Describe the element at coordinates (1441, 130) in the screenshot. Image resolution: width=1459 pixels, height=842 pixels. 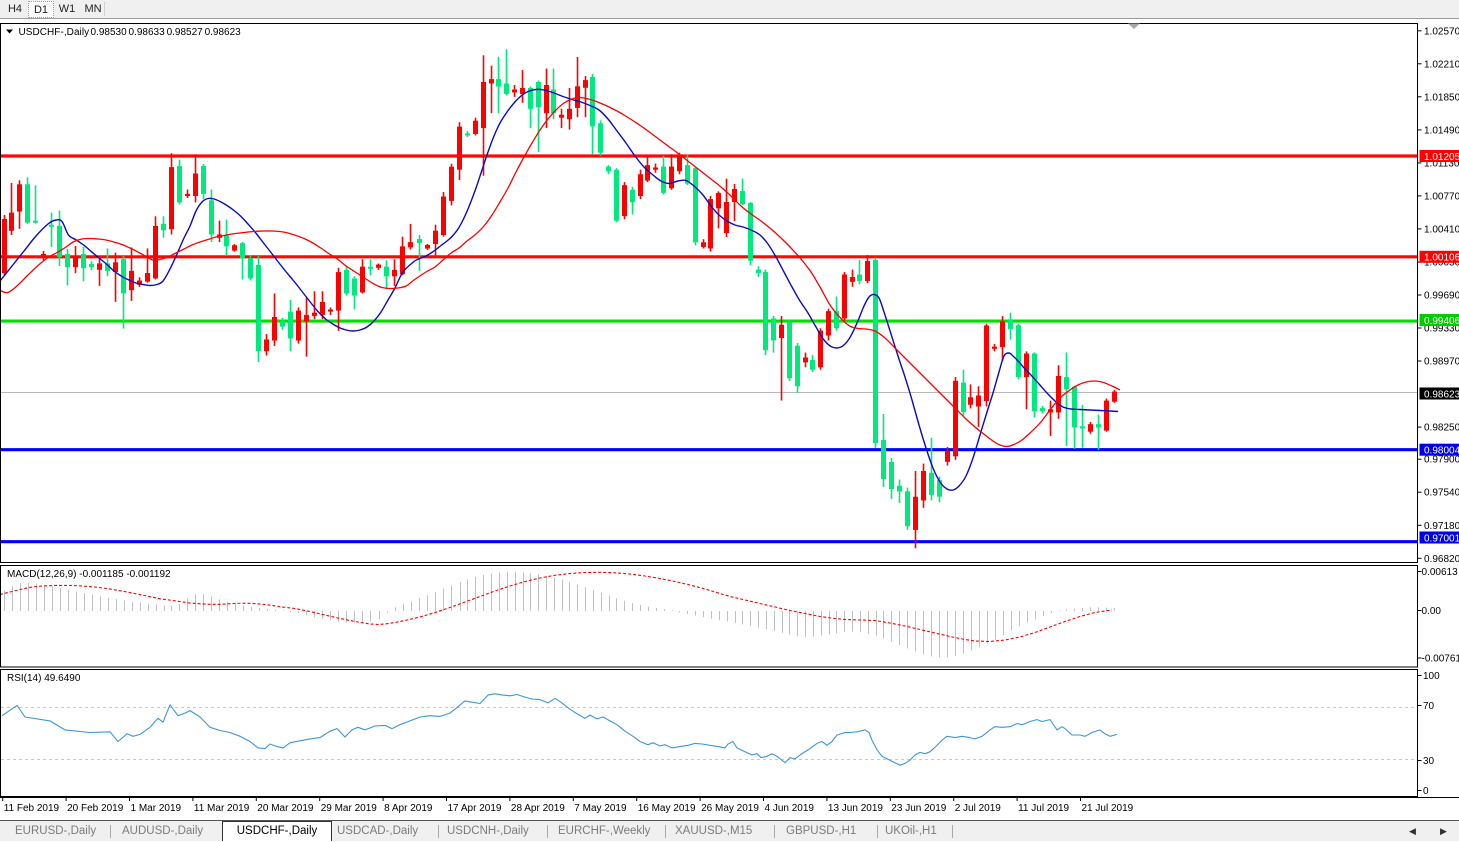
I see `svg-text: 1.01490` at that location.